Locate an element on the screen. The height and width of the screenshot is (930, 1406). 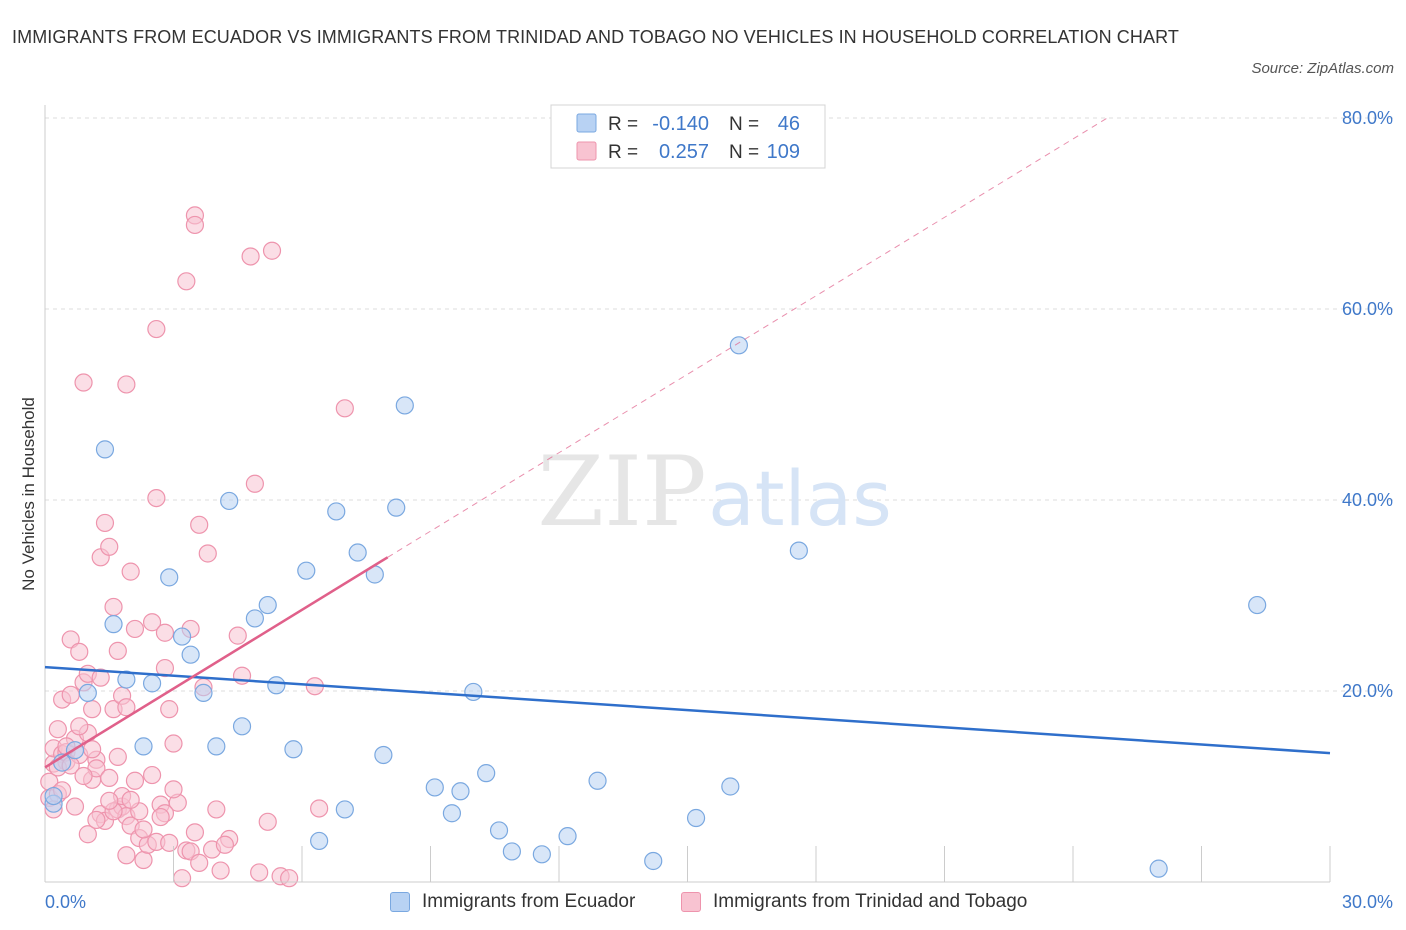
stats-r-label-ecuador: R = is located at coordinates (623, 124).